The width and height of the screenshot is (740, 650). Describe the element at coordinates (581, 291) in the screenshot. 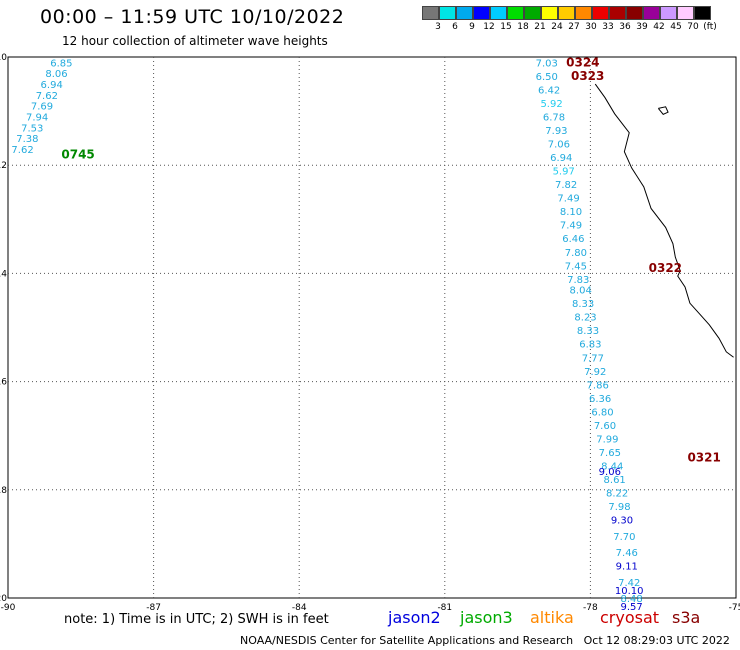

I see `wave-height-label: 8.04` at that location.